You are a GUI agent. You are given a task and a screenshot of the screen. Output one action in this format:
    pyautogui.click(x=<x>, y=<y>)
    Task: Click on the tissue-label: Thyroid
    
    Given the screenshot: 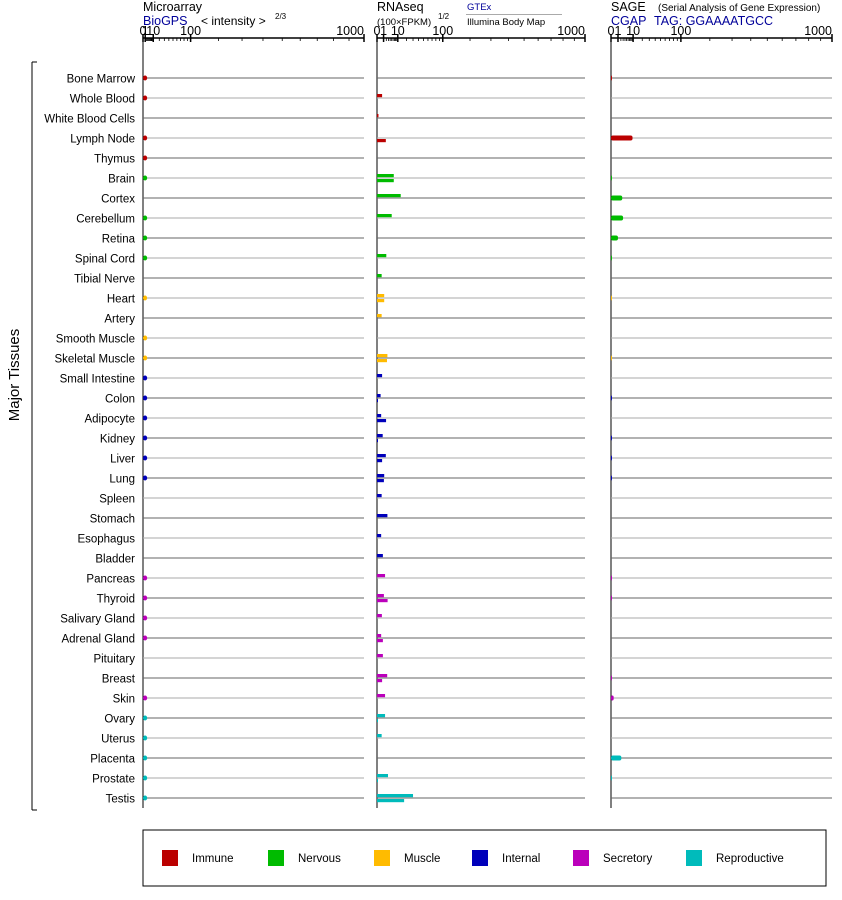 What is the action you would take?
    pyautogui.click(x=116, y=600)
    